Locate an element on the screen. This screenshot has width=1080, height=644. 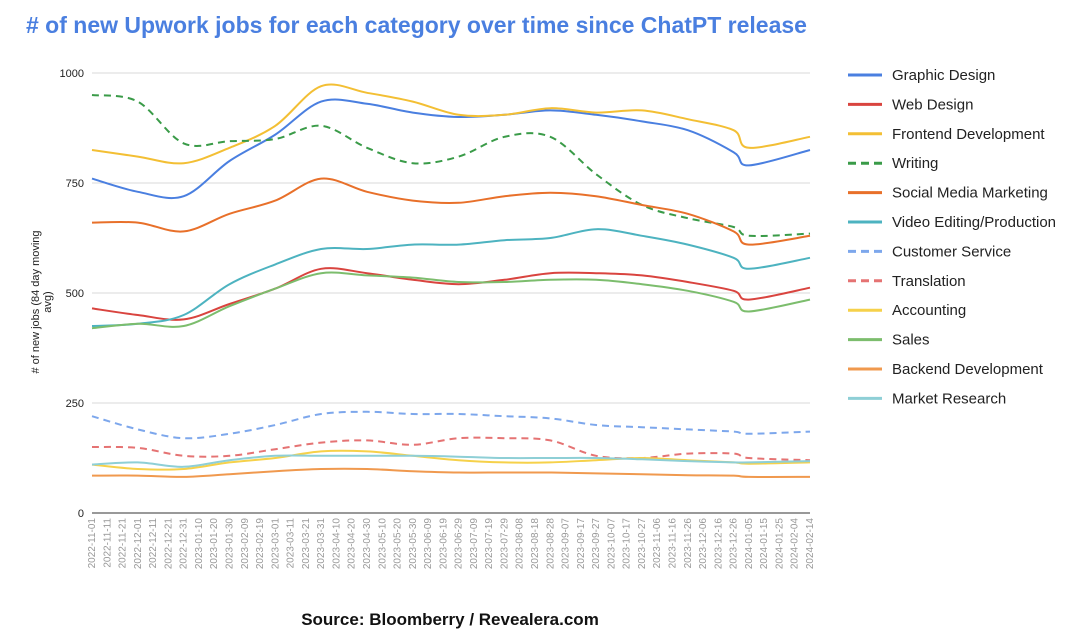
x-tick-label: 2023-04-20 is located at coordinates (352, 544).